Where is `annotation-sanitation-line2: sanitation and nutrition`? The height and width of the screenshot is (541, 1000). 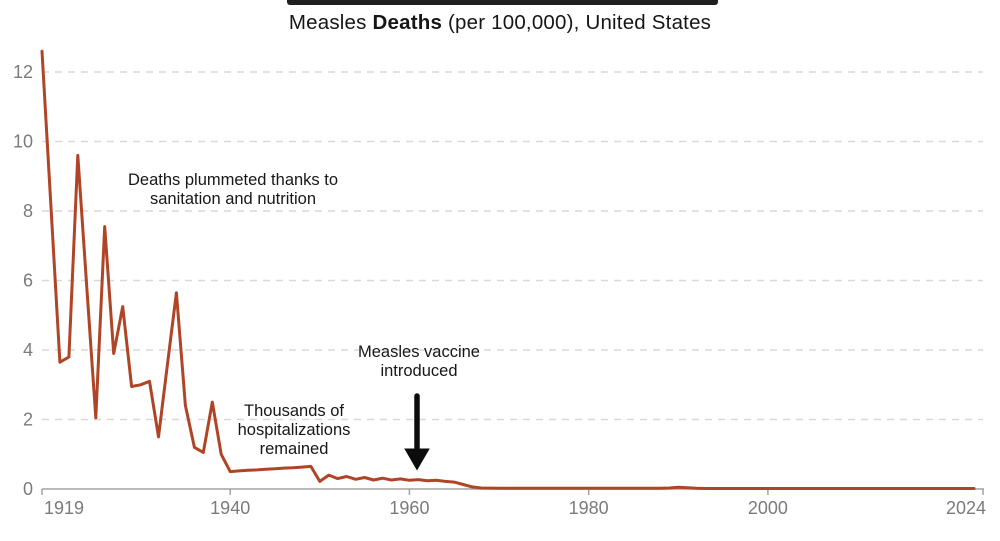
annotation-sanitation-line2: sanitation and nutrition is located at coordinates (233, 199).